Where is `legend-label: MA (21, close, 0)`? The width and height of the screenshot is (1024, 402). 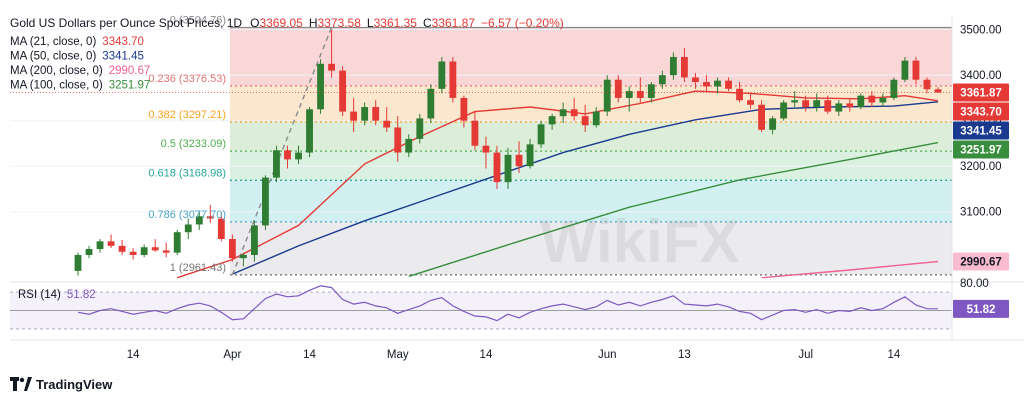 legend-label: MA (21, close, 0) is located at coordinates (53, 42).